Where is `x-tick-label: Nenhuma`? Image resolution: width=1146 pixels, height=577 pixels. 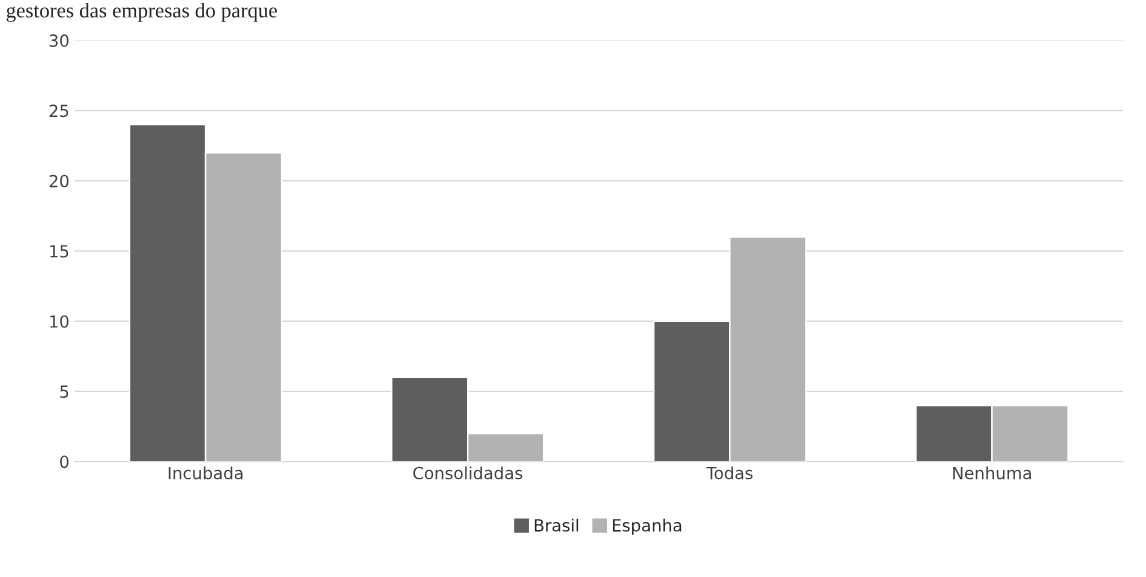
x-tick-label: Nenhuma is located at coordinates (992, 473).